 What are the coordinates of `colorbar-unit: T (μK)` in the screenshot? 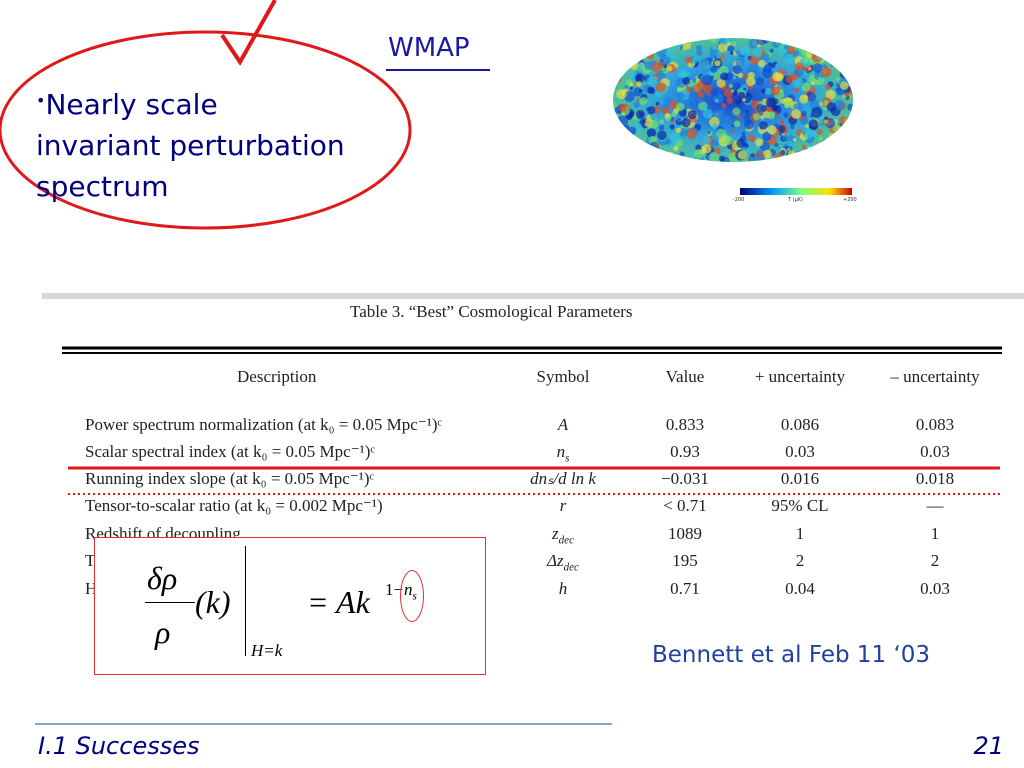 It's located at (796, 200).